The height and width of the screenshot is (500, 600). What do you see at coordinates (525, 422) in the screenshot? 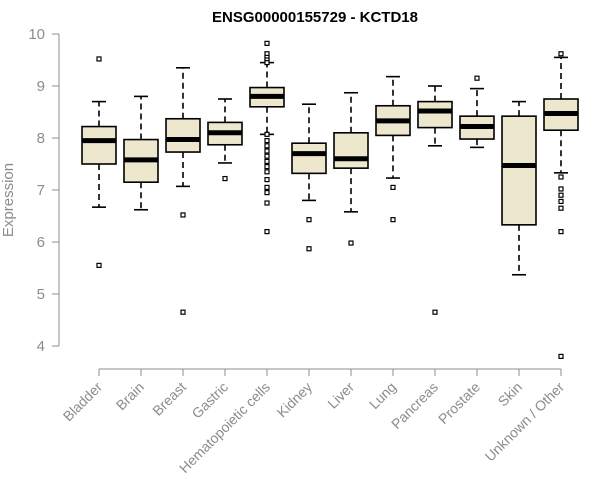
I see `x-tick-label: Unknown / Other` at bounding box center [525, 422].